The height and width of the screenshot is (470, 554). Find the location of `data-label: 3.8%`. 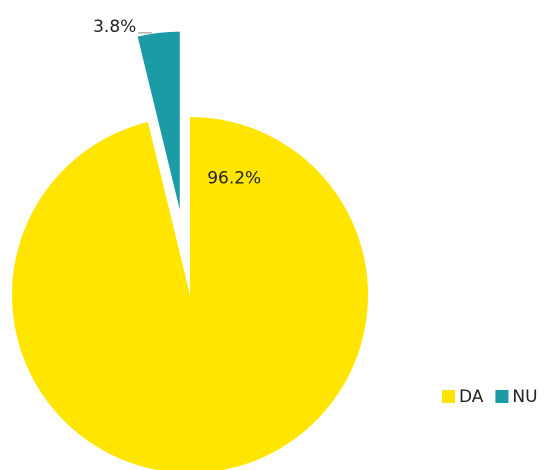

data-label: 3.8% is located at coordinates (114, 27).